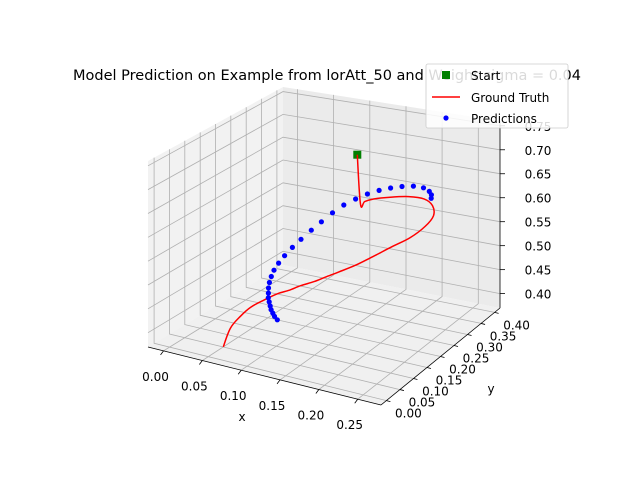 The image size is (640, 480). I want to click on legend-start-label: Start, so click(486, 76).